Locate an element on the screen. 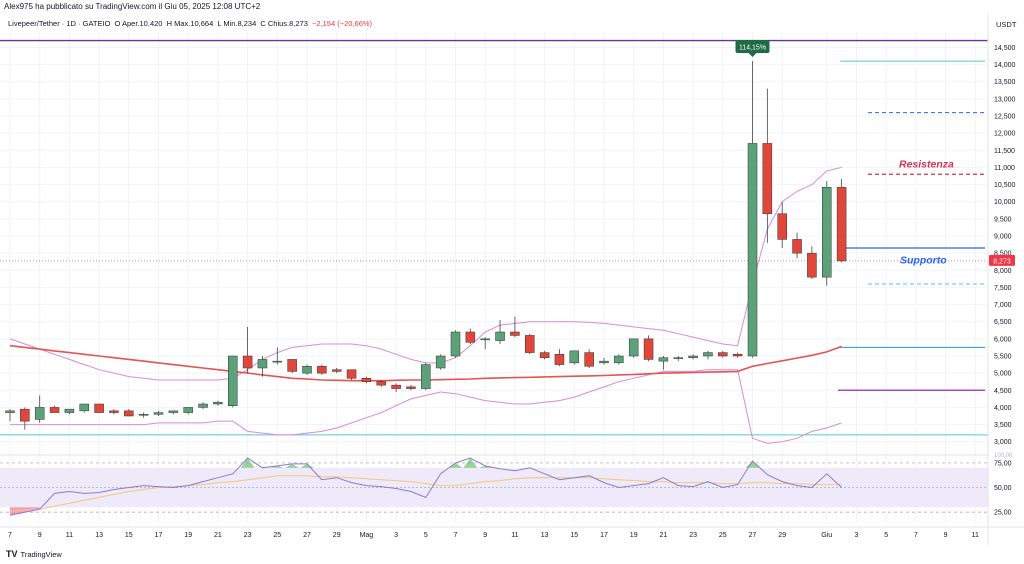  tradingview-logo: TV TradingView is located at coordinates (34, 554).